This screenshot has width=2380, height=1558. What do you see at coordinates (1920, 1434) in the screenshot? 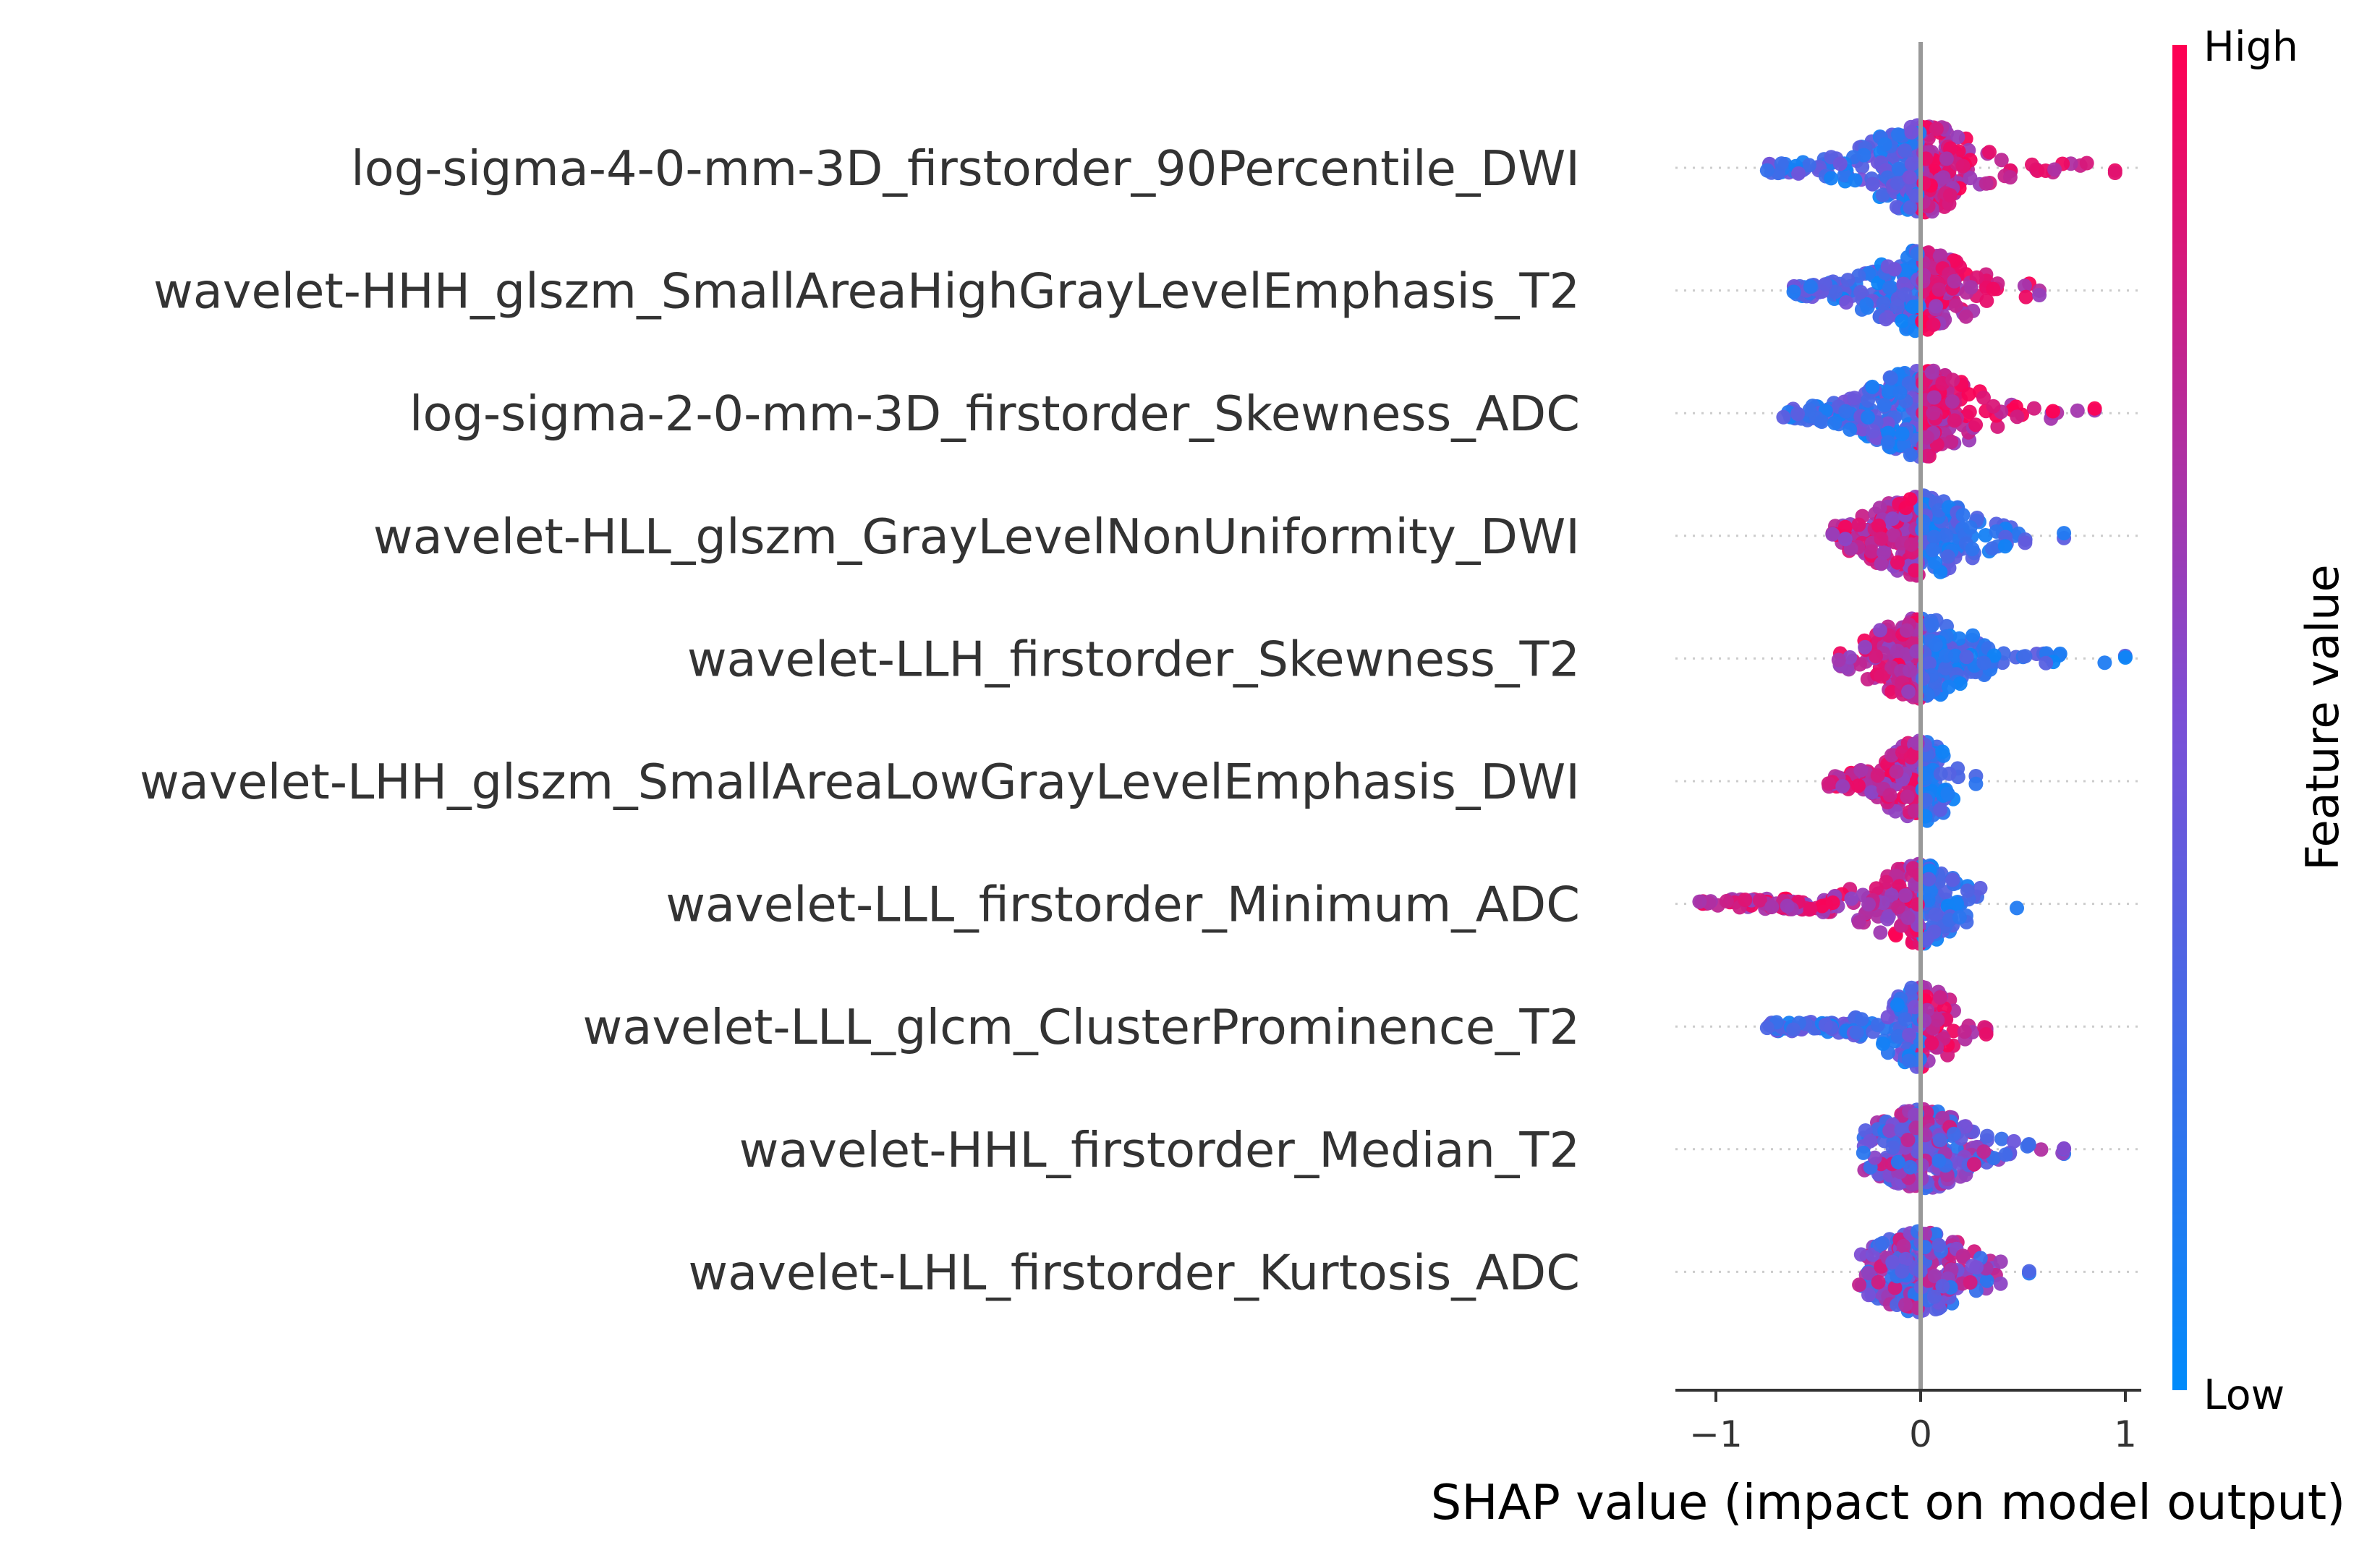
I see `x-tick-label: 0` at bounding box center [1920, 1434].